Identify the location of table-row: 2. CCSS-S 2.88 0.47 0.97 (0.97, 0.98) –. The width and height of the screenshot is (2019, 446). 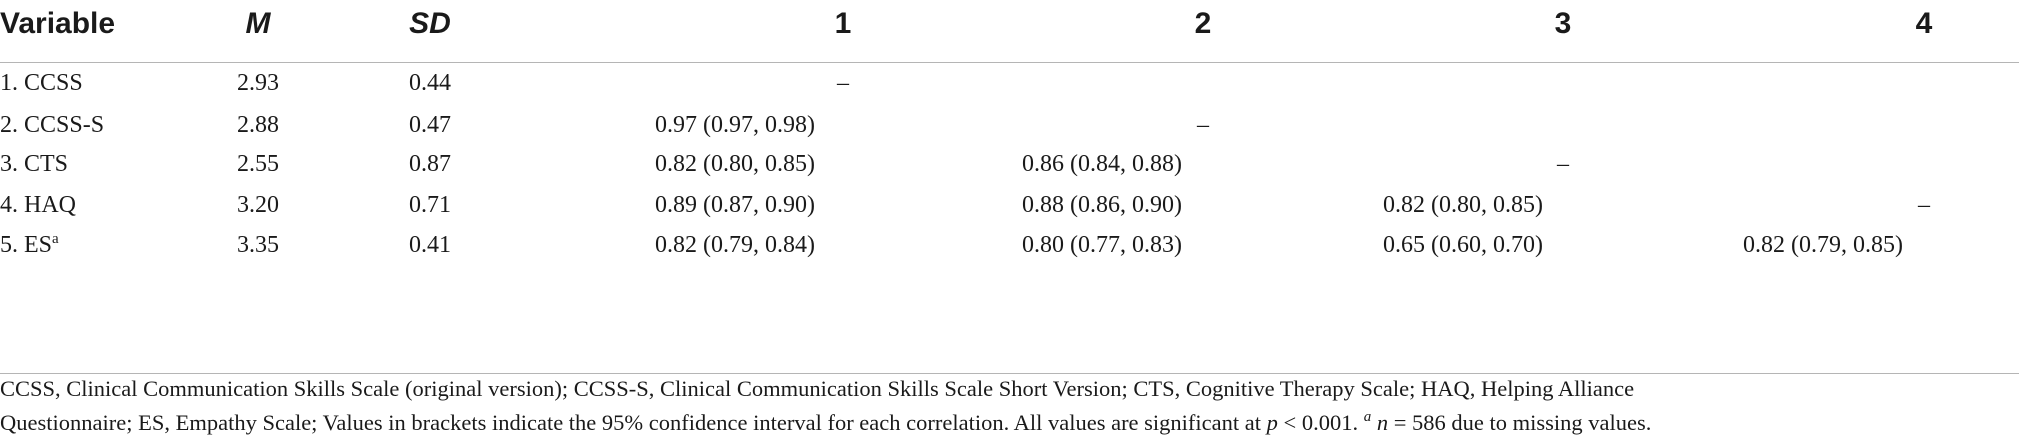
(1009, 125).